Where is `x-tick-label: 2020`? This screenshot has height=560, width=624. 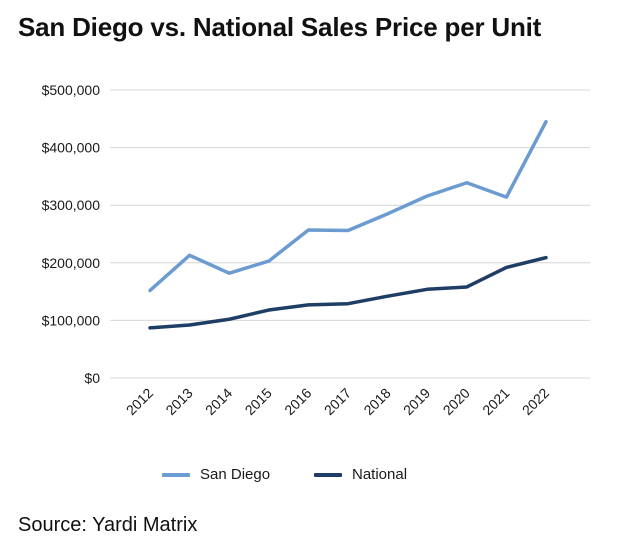 x-tick-label: 2020 is located at coordinates (456, 401).